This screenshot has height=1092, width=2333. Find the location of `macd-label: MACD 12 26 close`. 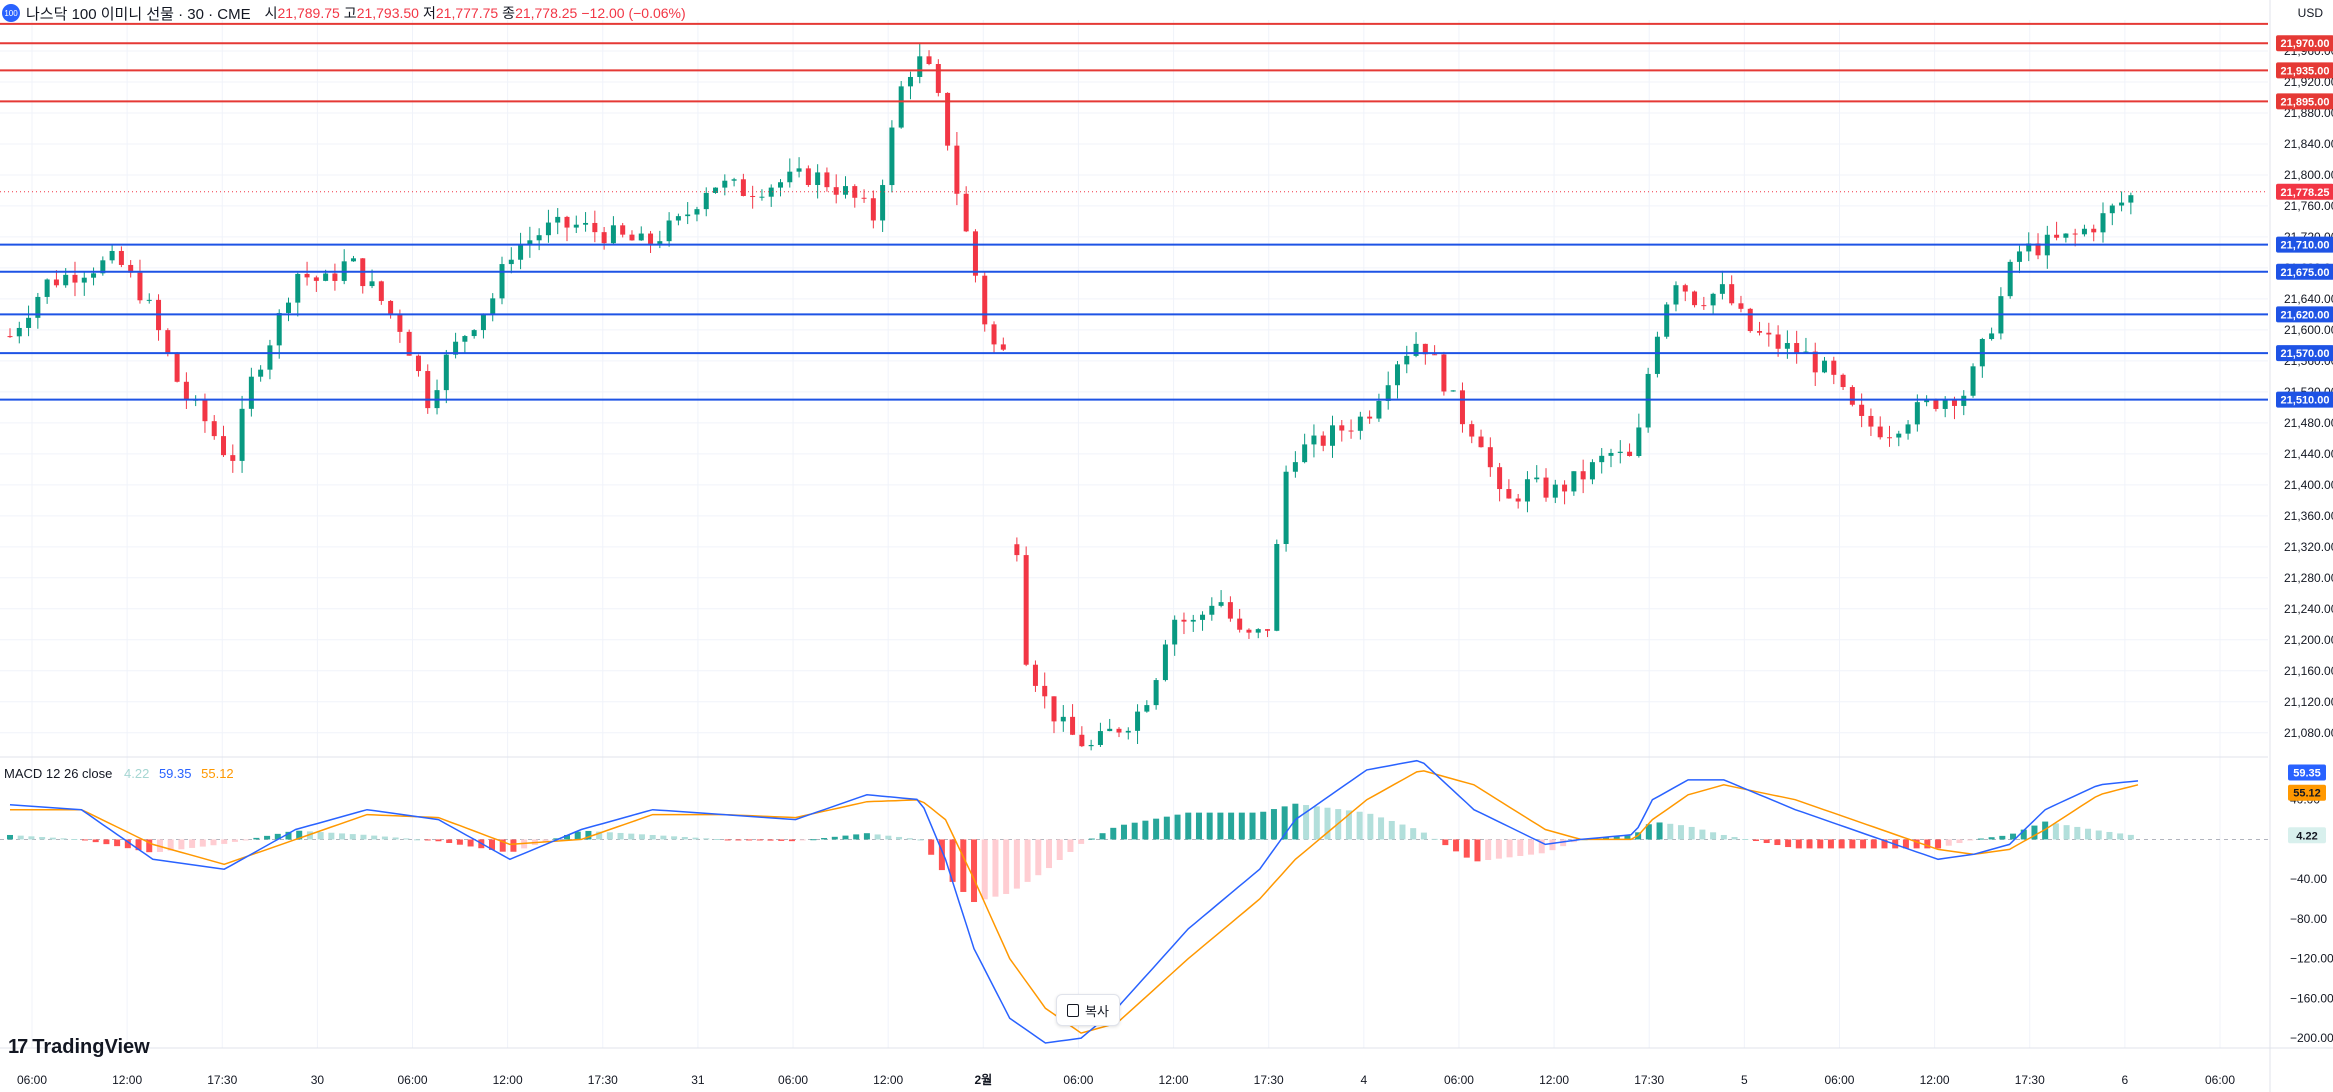

macd-label: MACD 12 26 close is located at coordinates (58, 773).